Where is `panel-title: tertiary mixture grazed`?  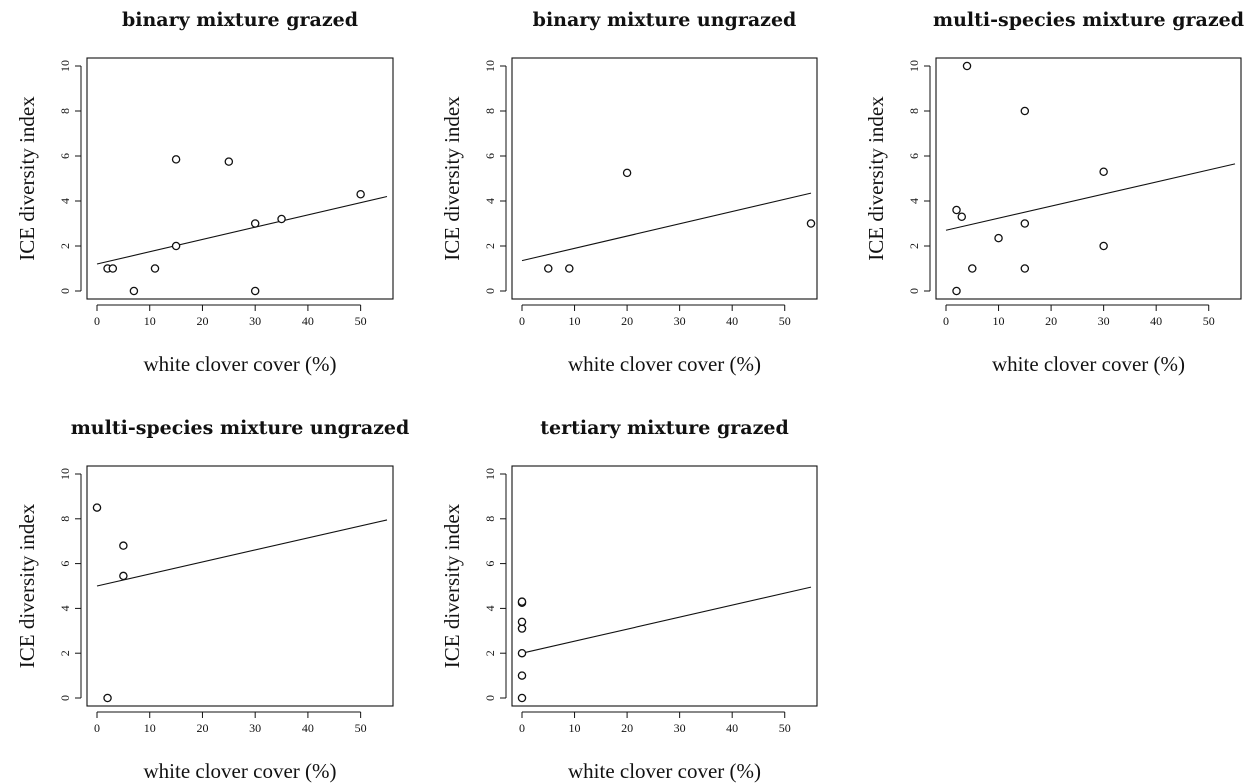 panel-title: tertiary mixture grazed is located at coordinates (664, 428).